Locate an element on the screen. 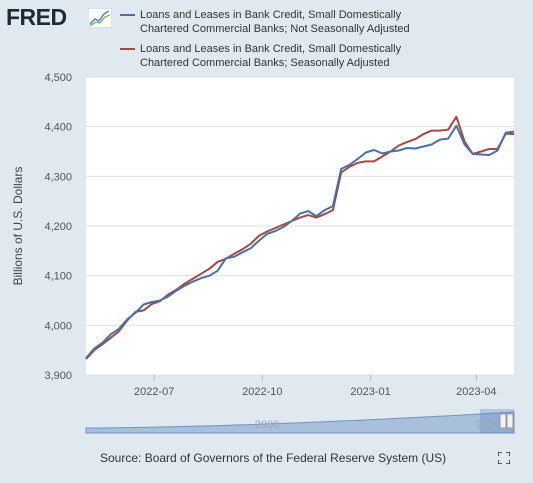  x-tick-label: 2023-01 is located at coordinates (370, 392).